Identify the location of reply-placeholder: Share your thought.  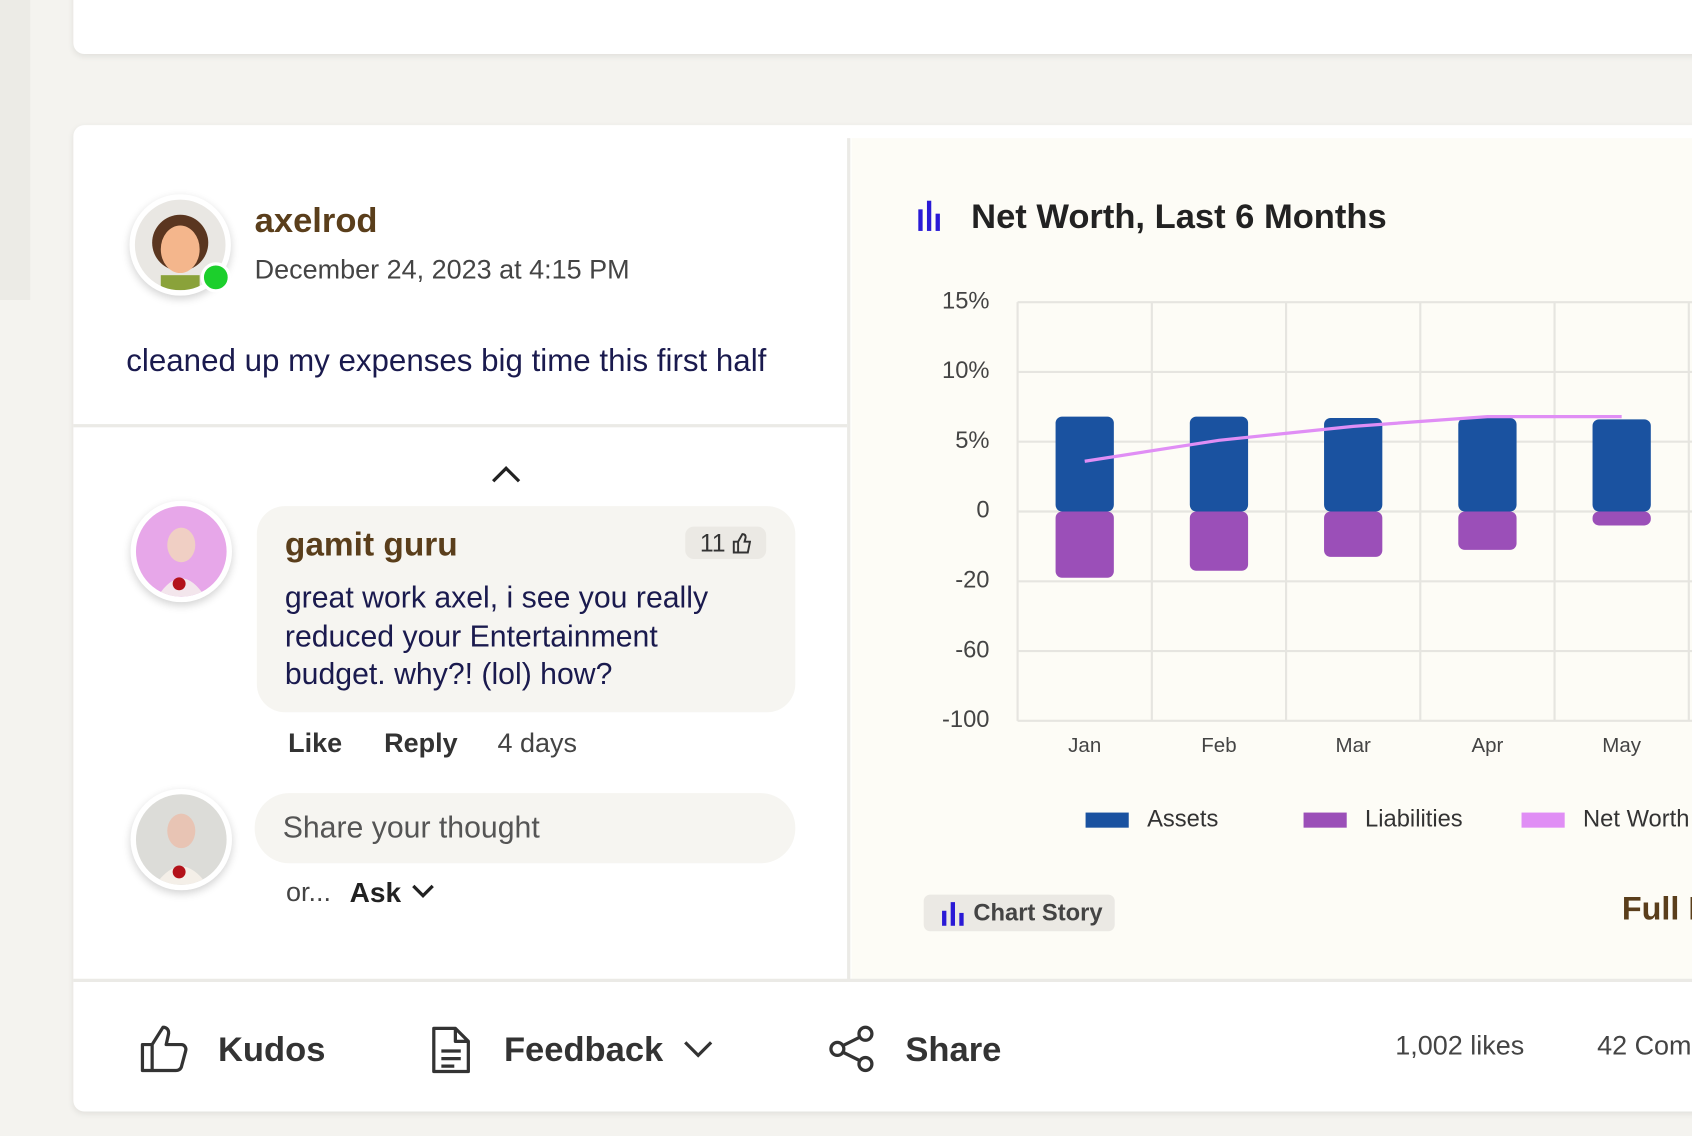
(411, 827).